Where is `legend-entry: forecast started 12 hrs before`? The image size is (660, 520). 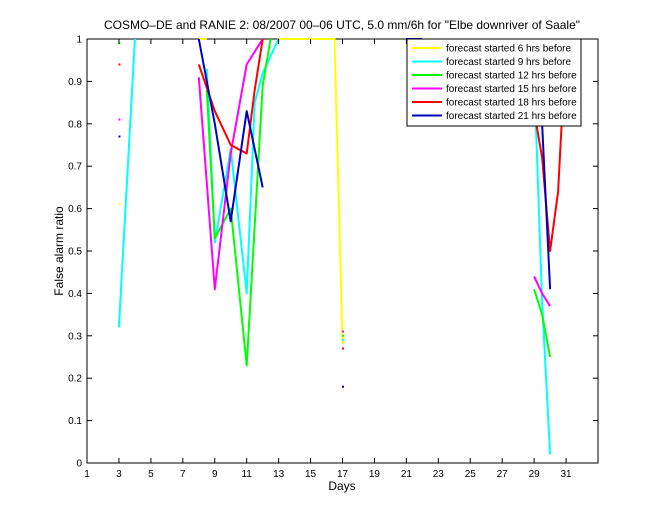 legend-entry: forecast started 12 hrs before is located at coordinates (511, 76).